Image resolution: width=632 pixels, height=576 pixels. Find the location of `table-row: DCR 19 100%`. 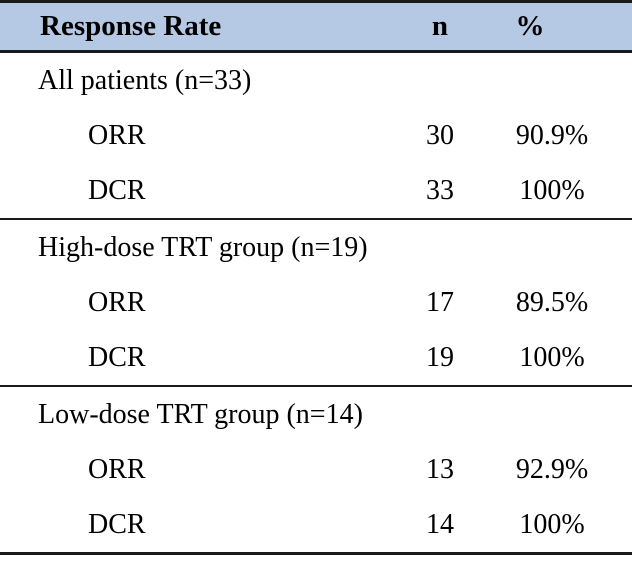

table-row: DCR 19 100% is located at coordinates (316, 357).